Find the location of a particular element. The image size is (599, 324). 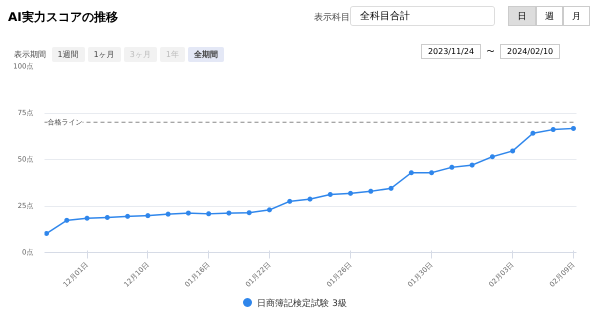

text: 1ヶ月 is located at coordinates (104, 54).